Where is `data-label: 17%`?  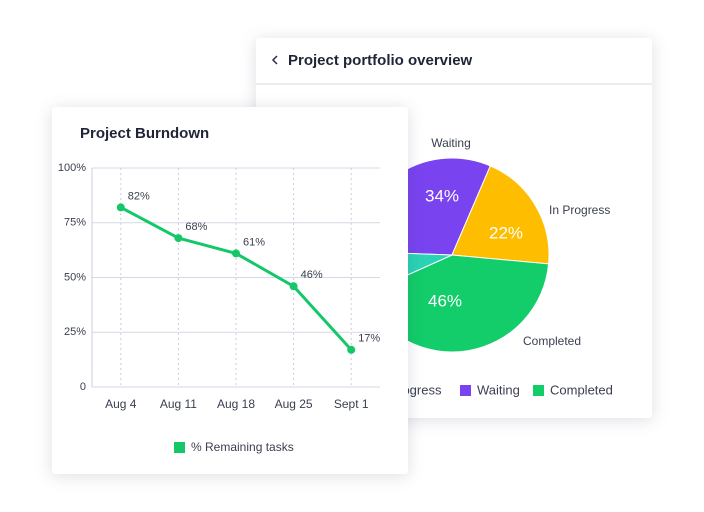
data-label: 17% is located at coordinates (369, 339).